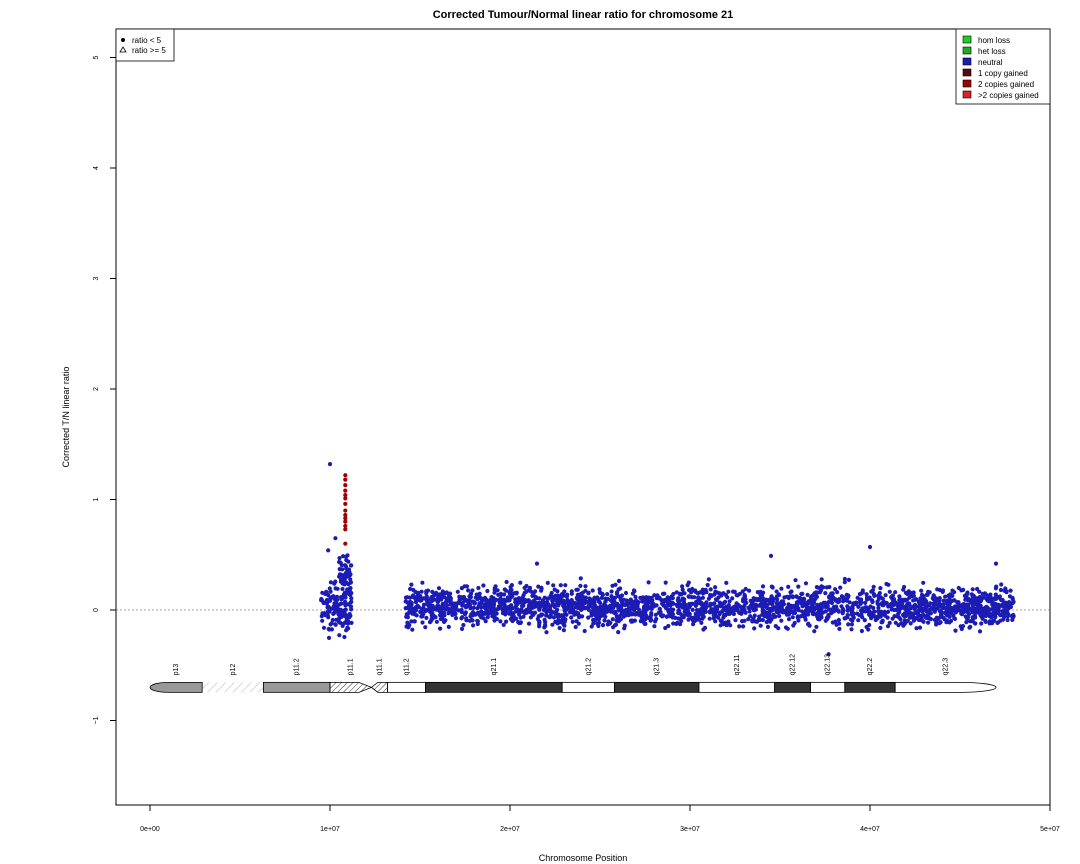  What do you see at coordinates (967, 72) in the screenshot?
I see `legend-swatch` at bounding box center [967, 72].